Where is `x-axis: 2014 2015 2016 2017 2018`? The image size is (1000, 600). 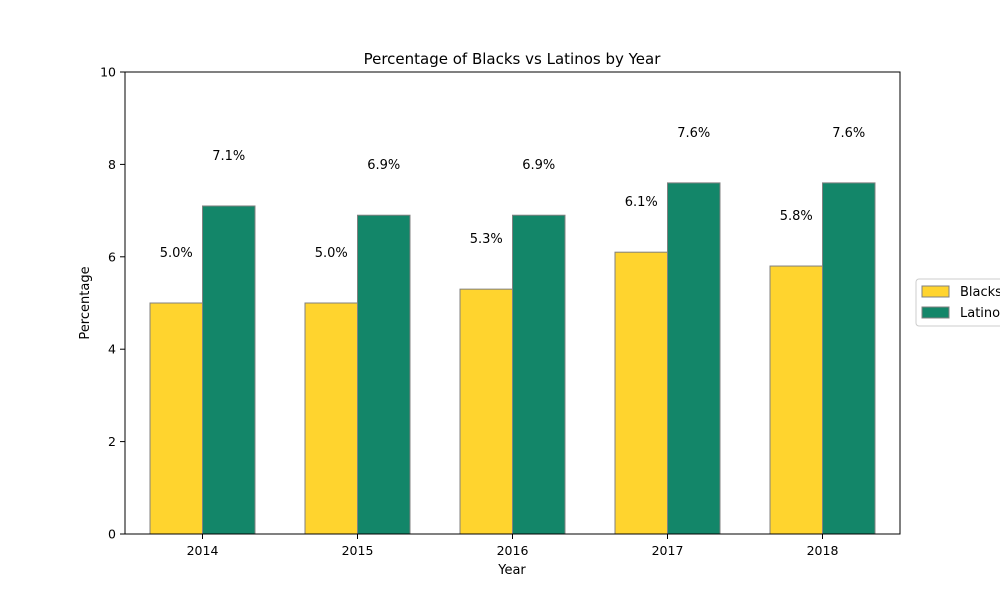 x-axis: 2014 2015 2016 2017 2018 is located at coordinates (513, 546).